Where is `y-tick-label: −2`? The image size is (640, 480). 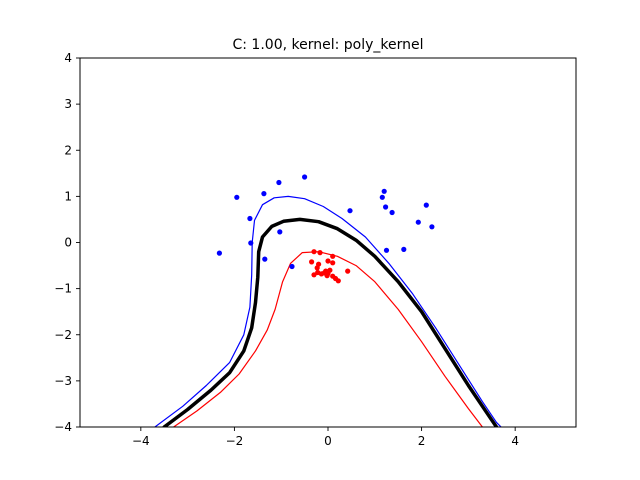
y-tick-label: −2 is located at coordinates (63, 335).